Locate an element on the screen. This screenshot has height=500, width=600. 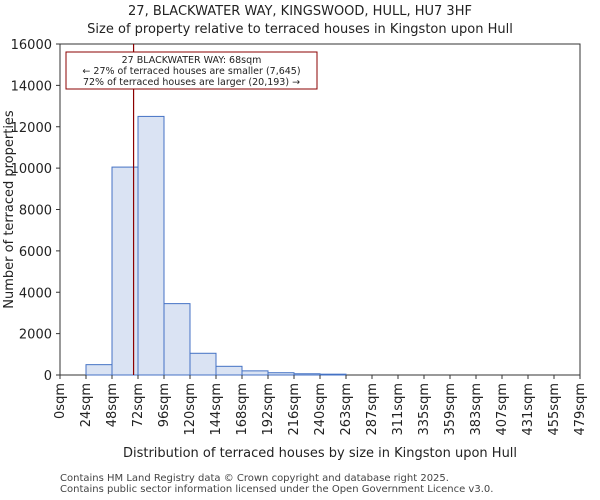
y-tick-label: 6000 is located at coordinates (35, 252).